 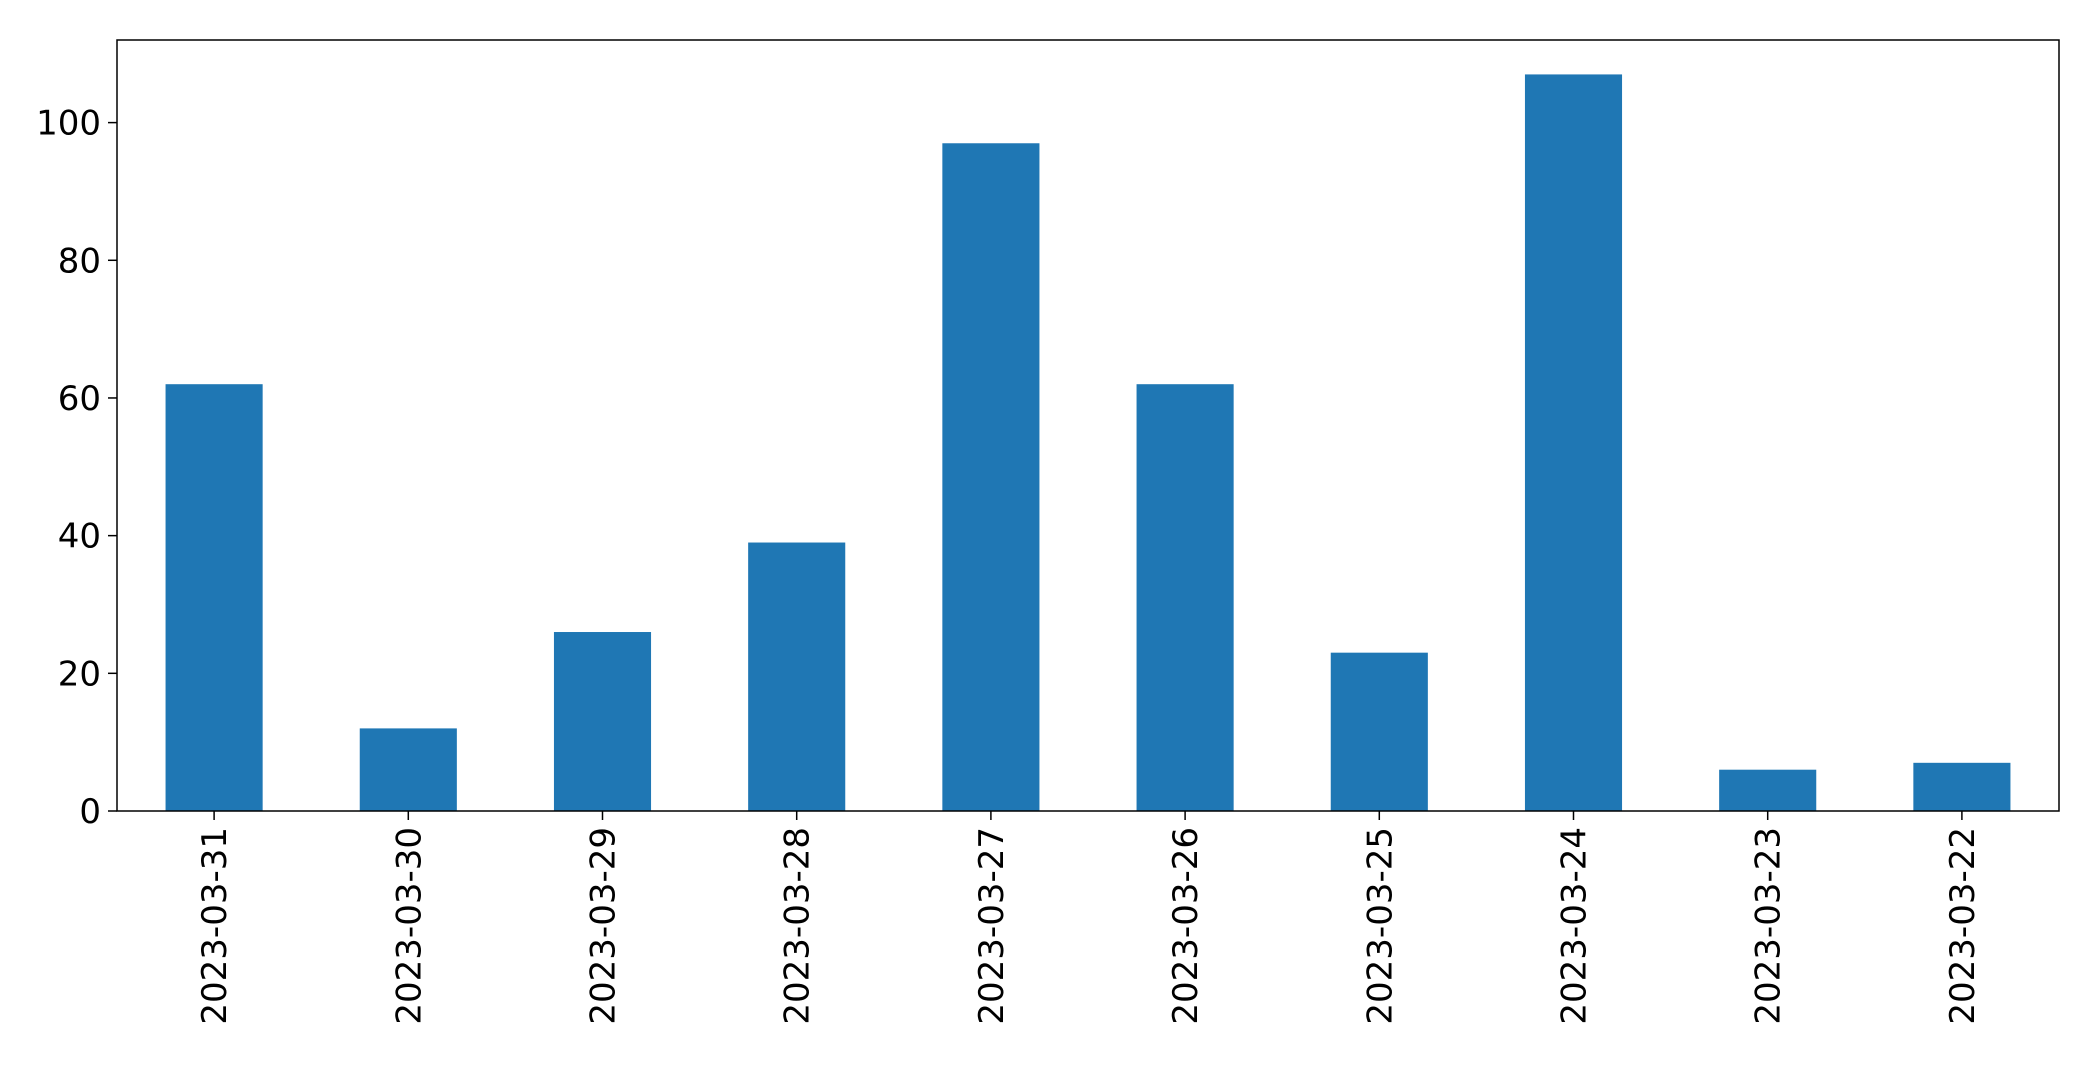 What do you see at coordinates (215, 926) in the screenshot?
I see `x-tick-label: 2023-03-31` at bounding box center [215, 926].